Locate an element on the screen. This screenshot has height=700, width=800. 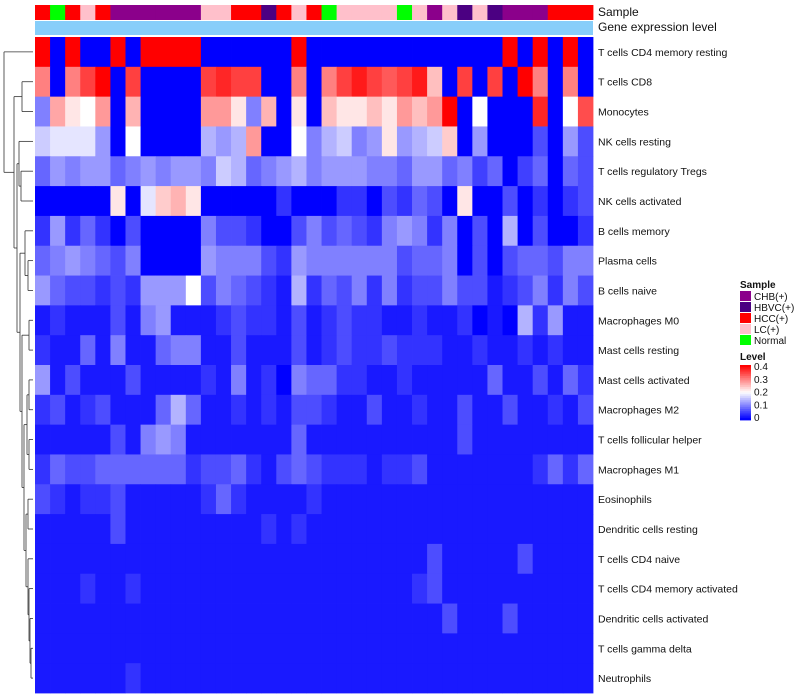
row-label: Monocytes is located at coordinates (623, 113).